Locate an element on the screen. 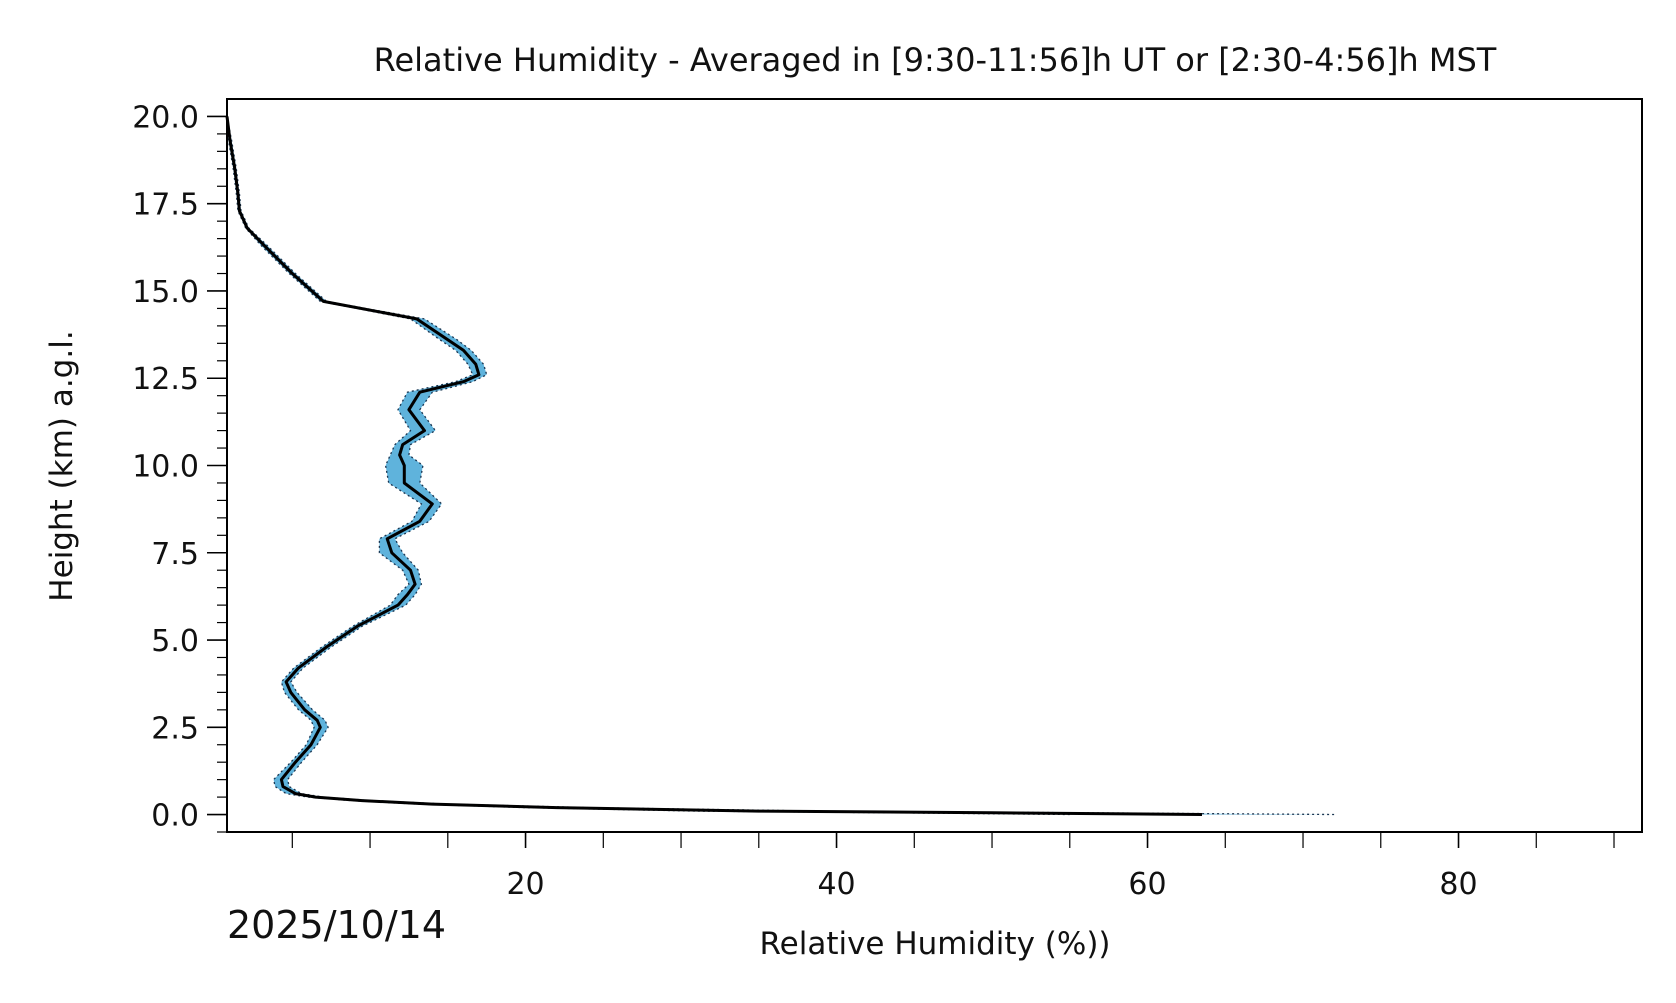 Image resolution: width=1676 pixels, height=1003 pixels. y-axis-ticks: 0.0 2.5 5.0 7.5 10.0 12.5 15.0 17.5 20.0 is located at coordinates (179, 467).